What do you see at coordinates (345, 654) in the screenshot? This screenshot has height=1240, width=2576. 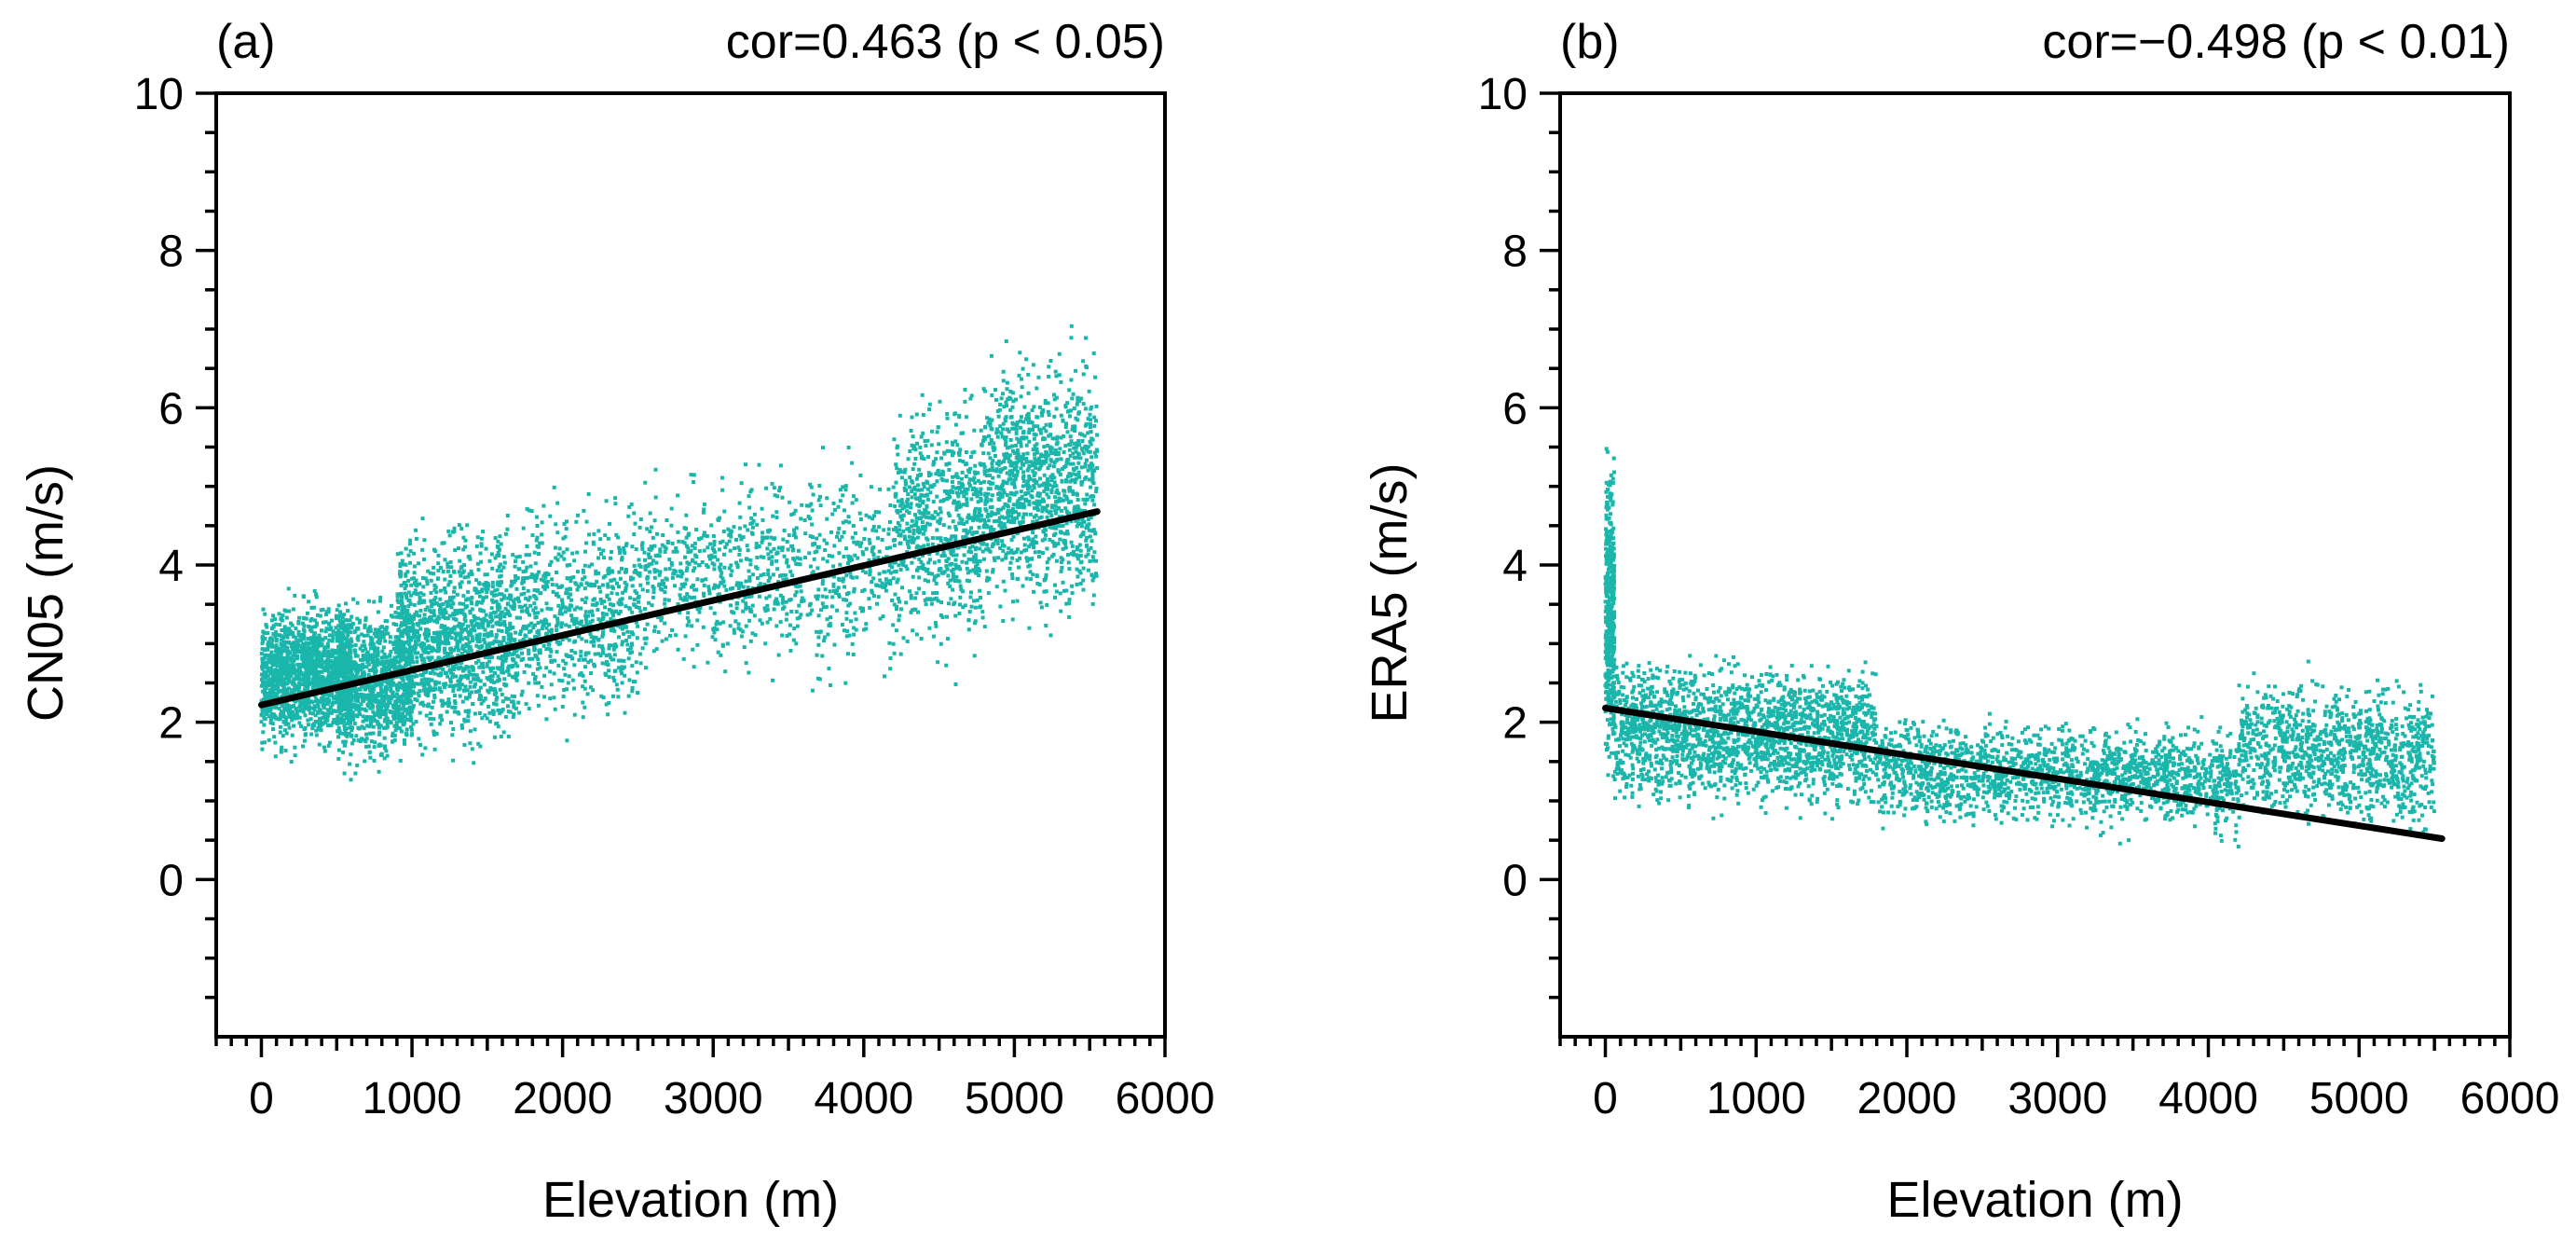 I see `scatter-point-2095` at bounding box center [345, 654].